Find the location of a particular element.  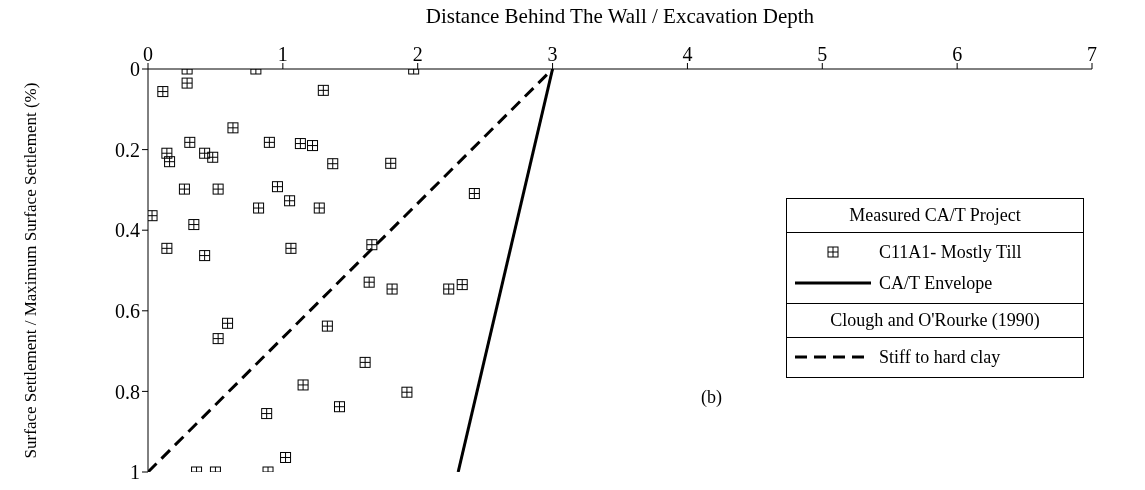

annotation: Clough and O'Rourke (1990) is located at coordinates (935, 320).